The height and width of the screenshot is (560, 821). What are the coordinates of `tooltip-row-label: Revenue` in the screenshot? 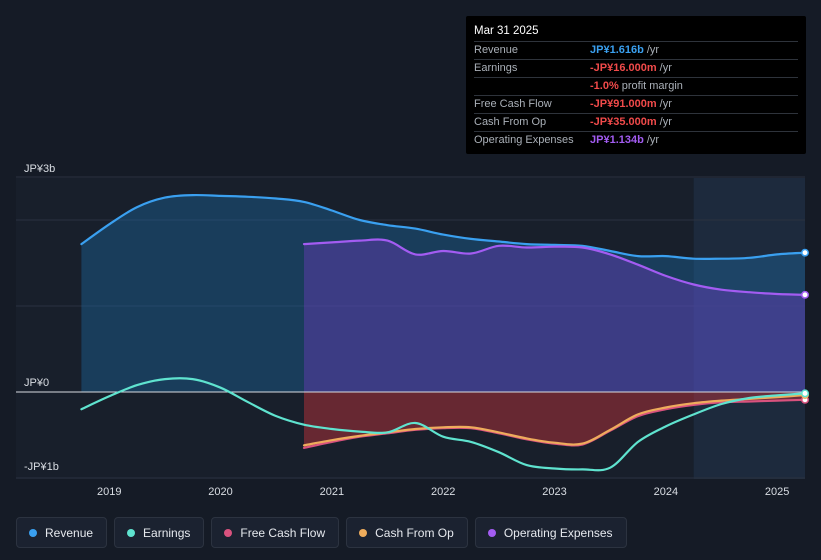 It's located at (496, 50).